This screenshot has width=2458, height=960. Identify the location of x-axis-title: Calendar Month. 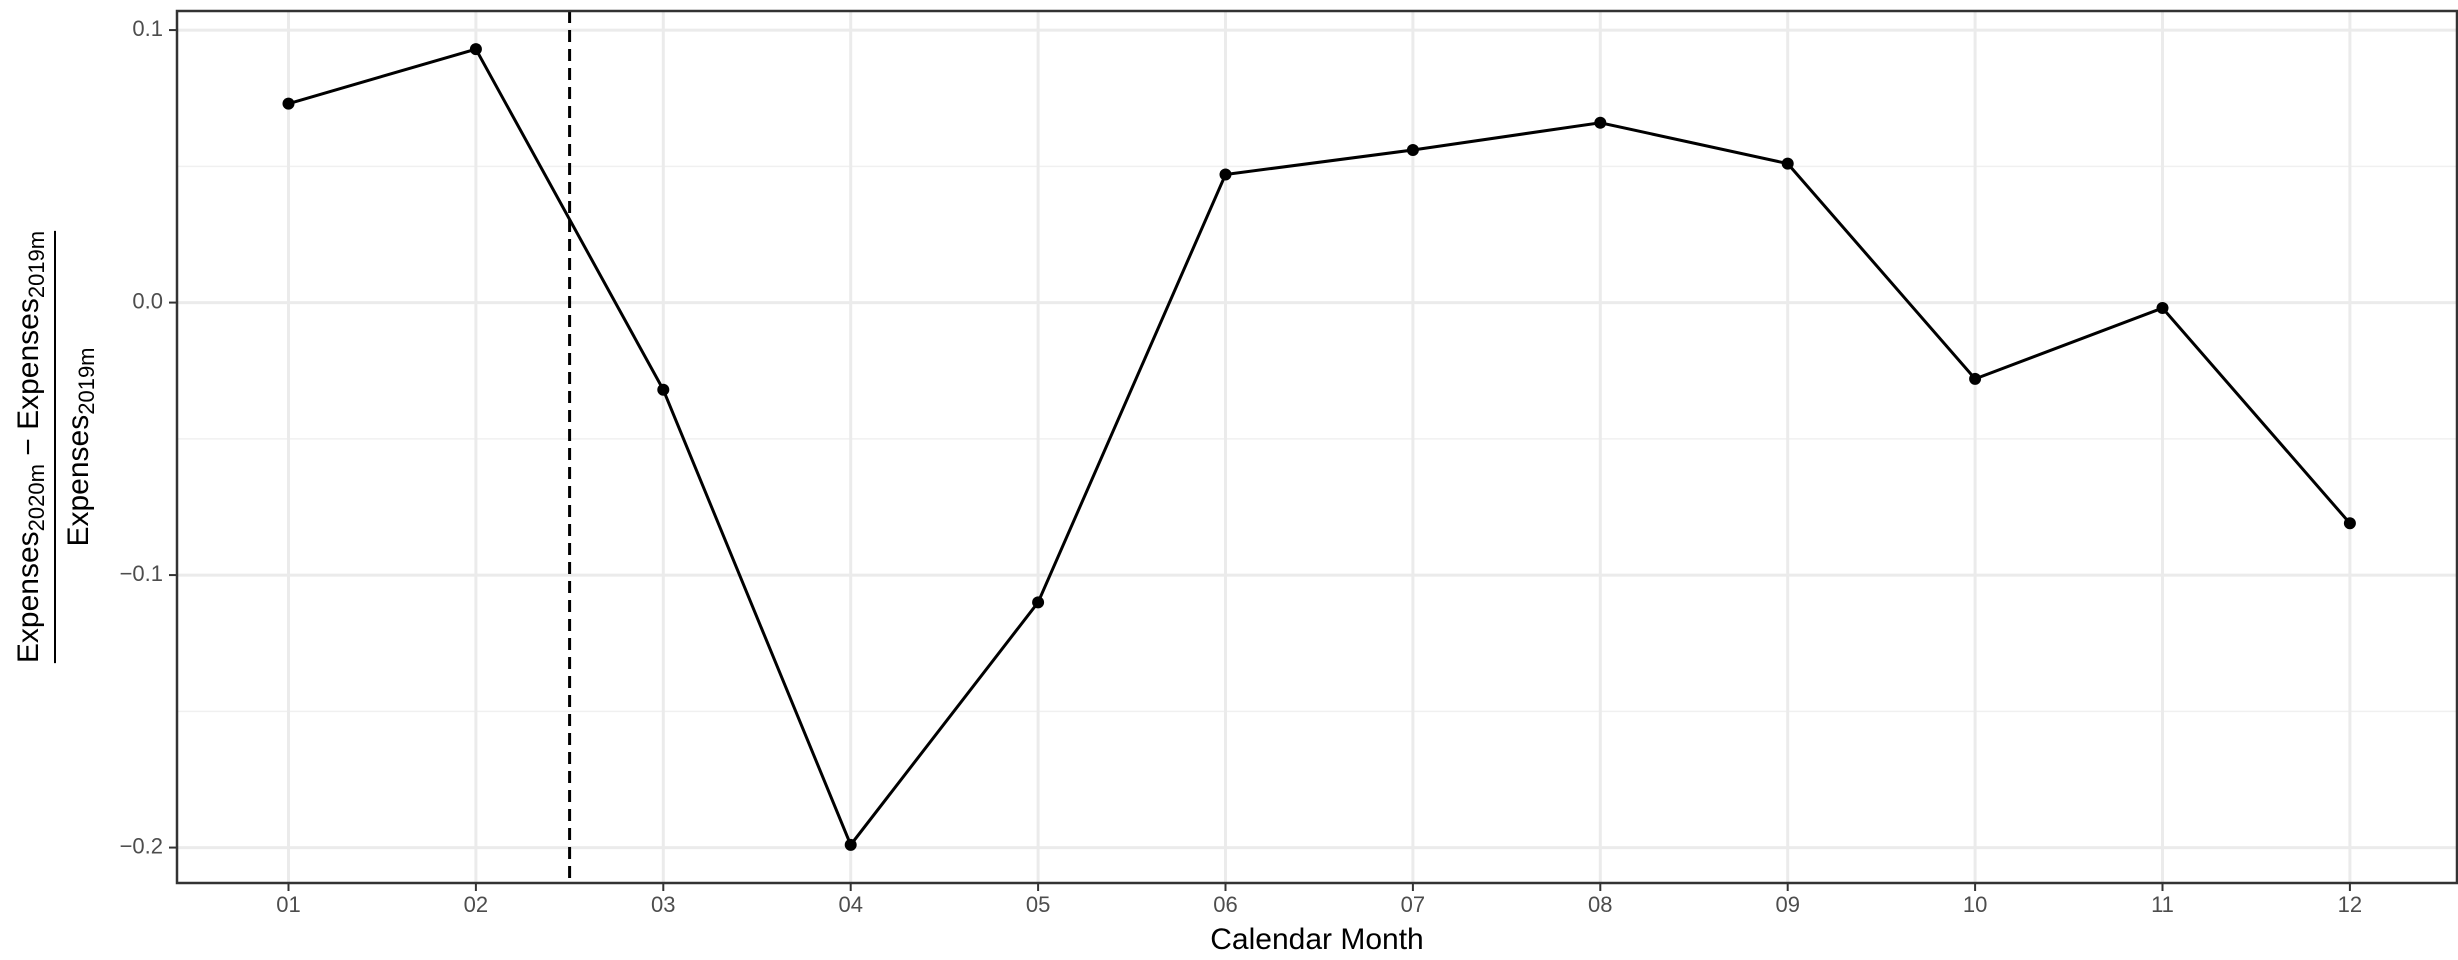
(1316, 939).